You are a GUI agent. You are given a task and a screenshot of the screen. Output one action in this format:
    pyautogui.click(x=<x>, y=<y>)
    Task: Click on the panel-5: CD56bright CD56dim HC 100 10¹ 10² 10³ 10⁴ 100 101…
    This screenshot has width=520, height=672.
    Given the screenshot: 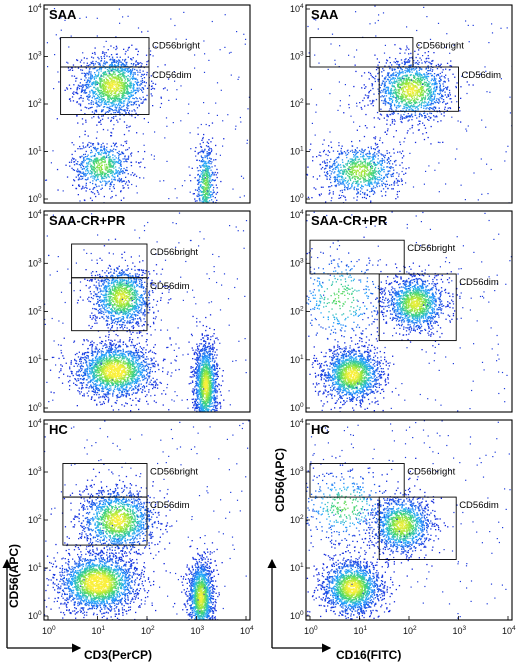 What is the action you would take?
    pyautogui.click(x=403, y=527)
    